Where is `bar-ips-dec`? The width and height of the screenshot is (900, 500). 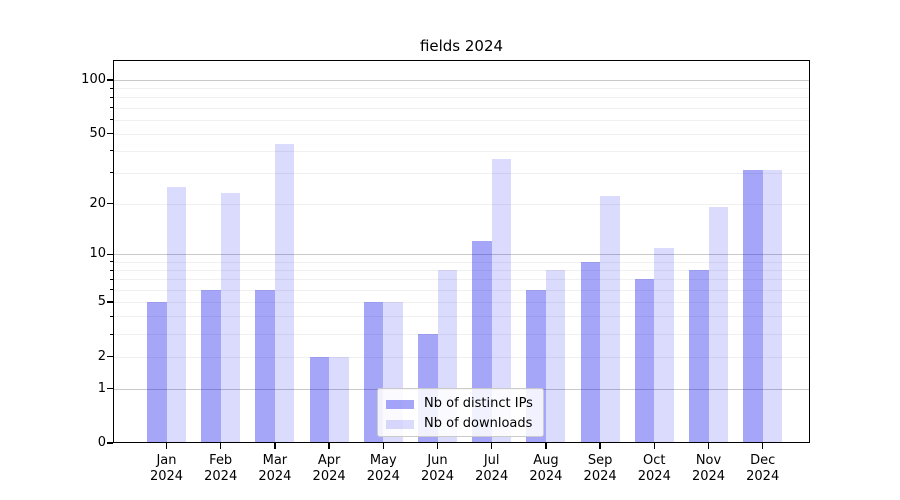 bar-ips-dec is located at coordinates (753, 306).